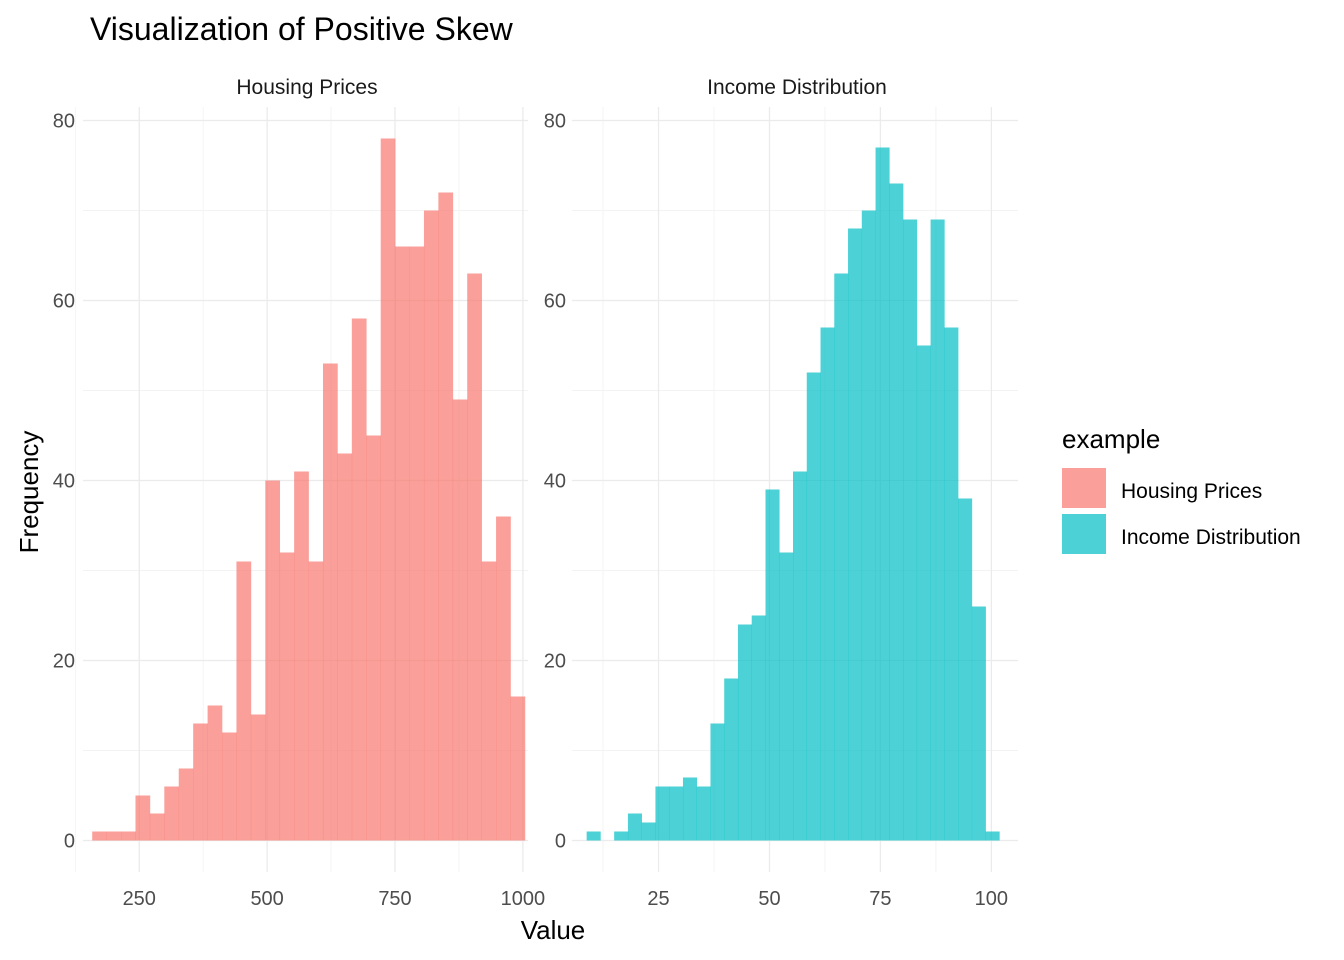 The height and width of the screenshot is (960, 1344). What do you see at coordinates (302, 29) in the screenshot?
I see `chart-title: Visualization of Positive Skew` at bounding box center [302, 29].